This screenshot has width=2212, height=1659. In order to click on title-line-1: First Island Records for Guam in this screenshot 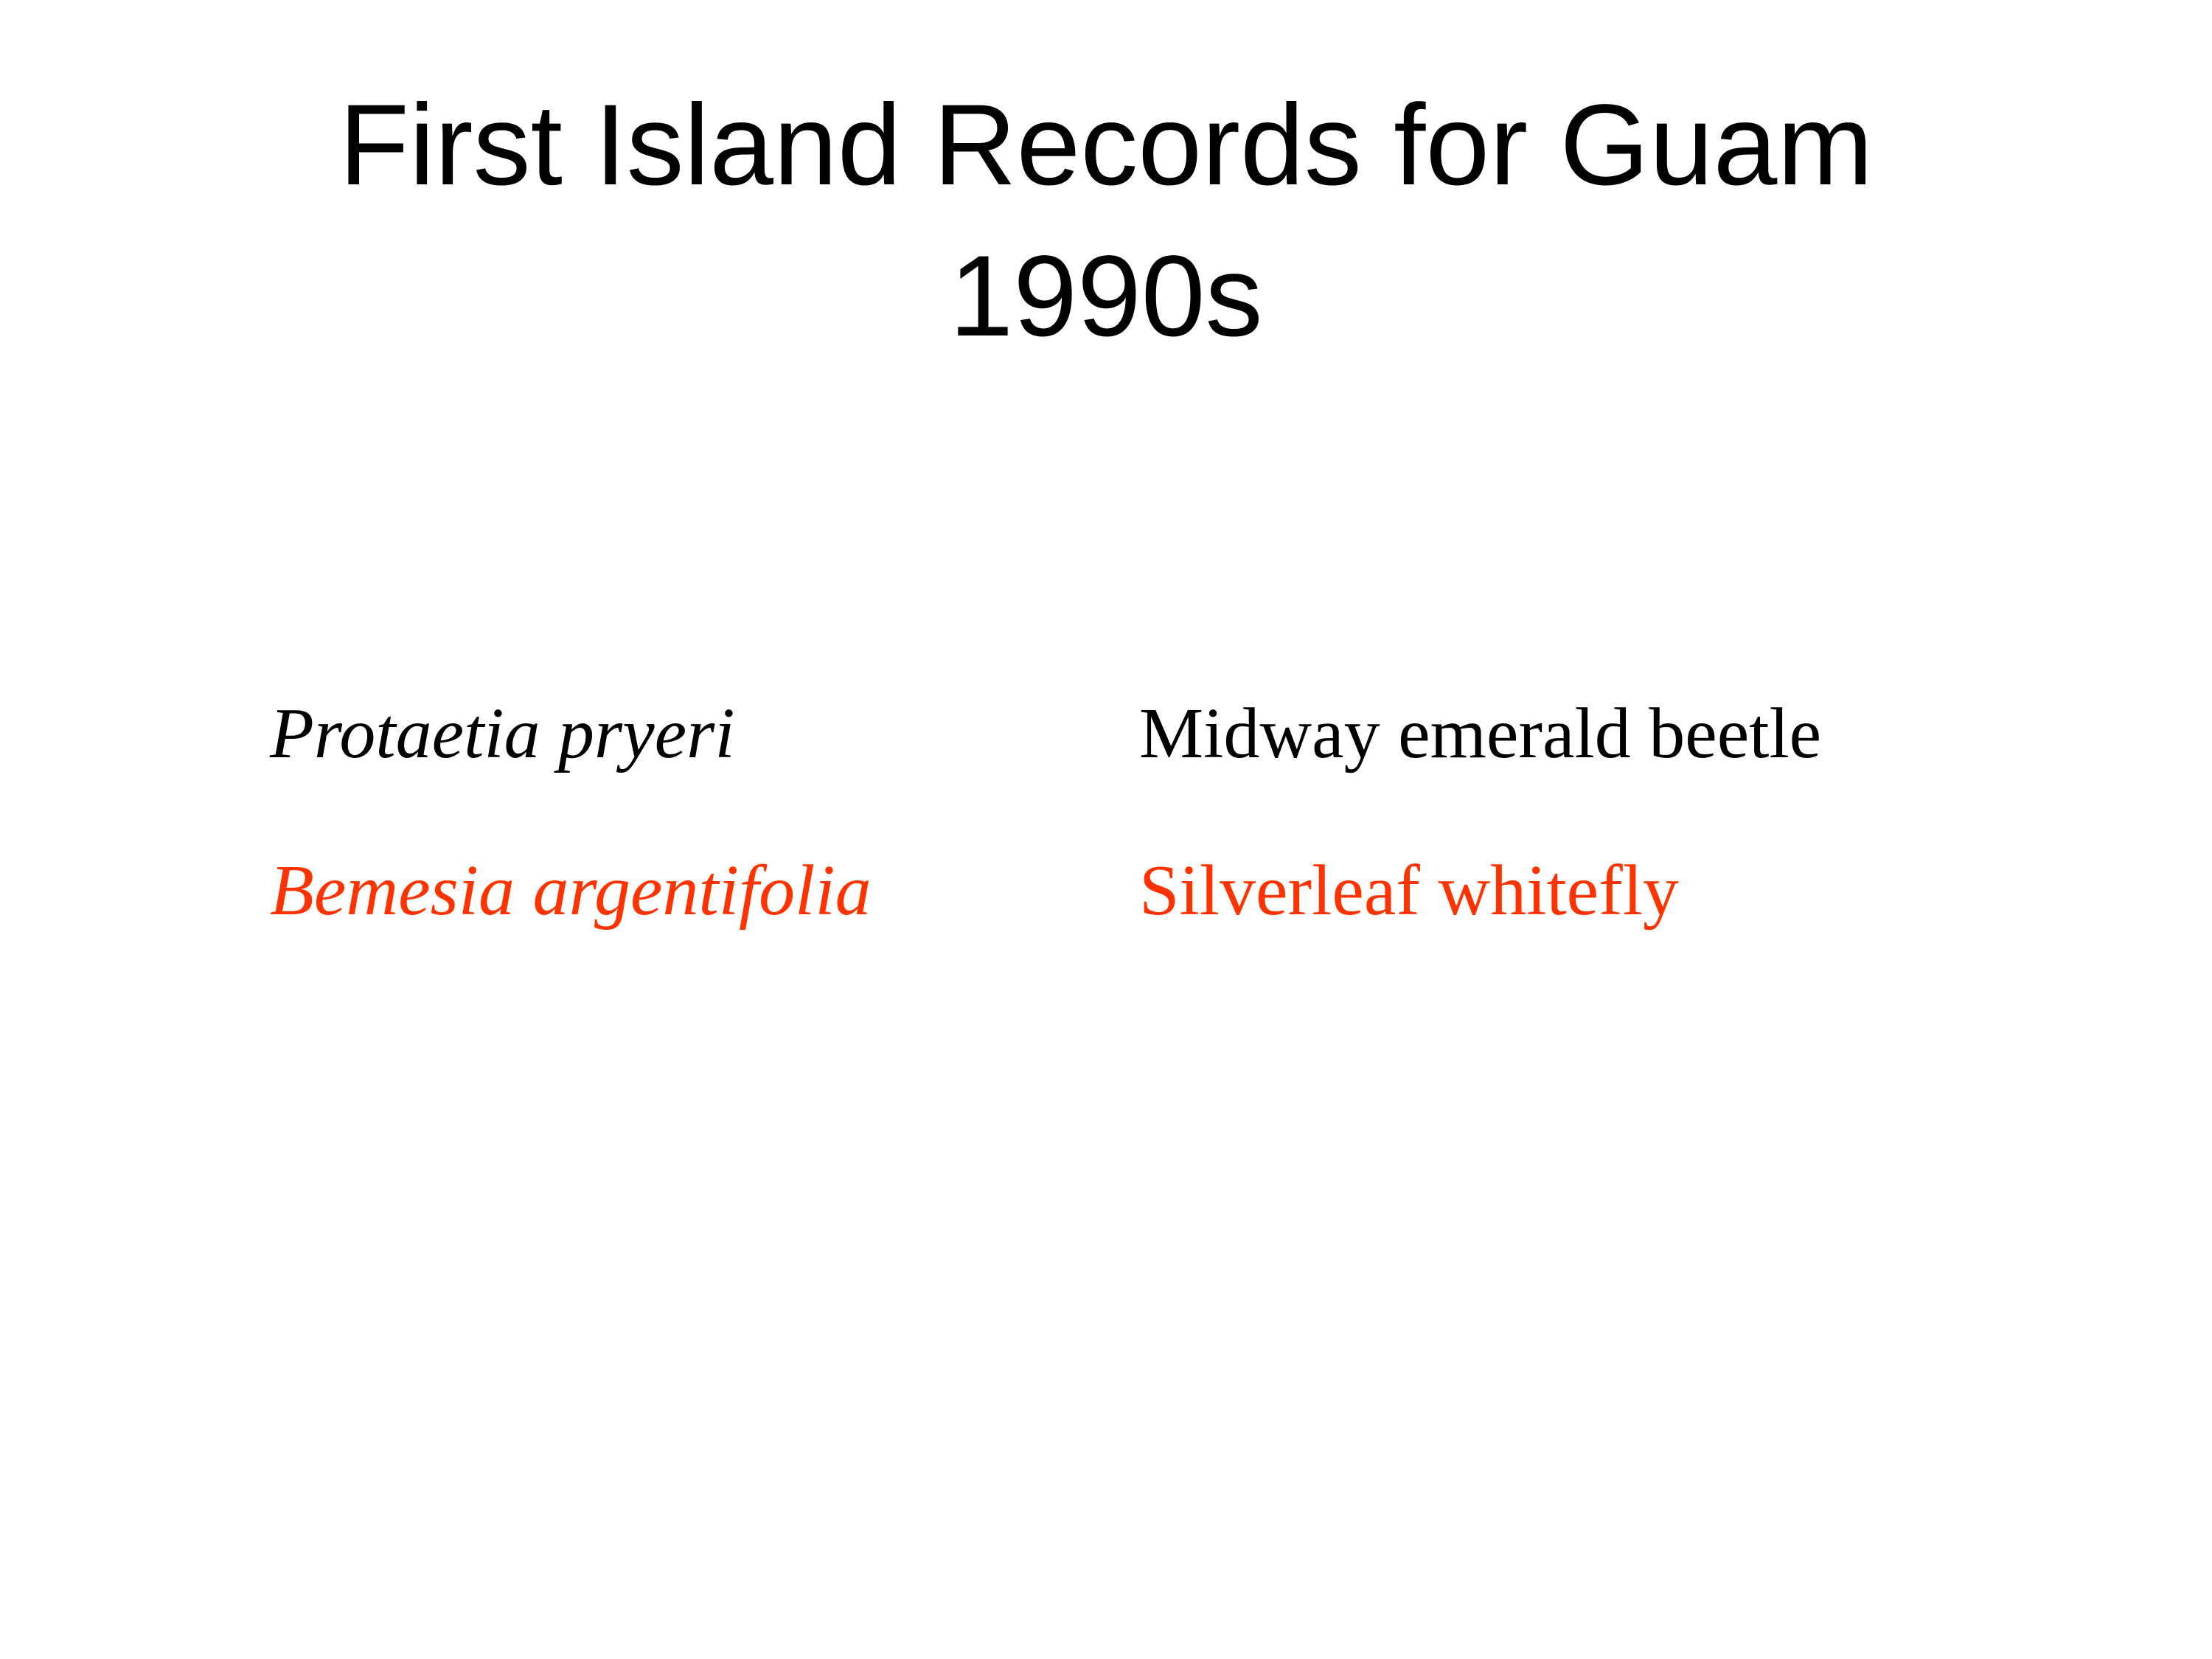, I will do `click(1106, 145)`.